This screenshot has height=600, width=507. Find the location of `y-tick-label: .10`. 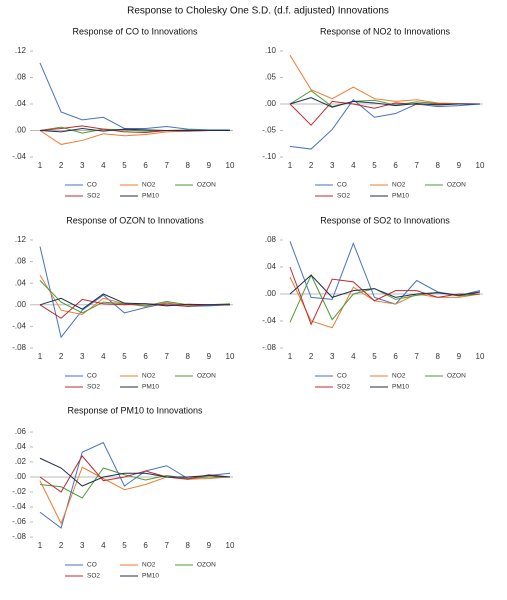

y-tick-label: .10 is located at coordinates (271, 50).